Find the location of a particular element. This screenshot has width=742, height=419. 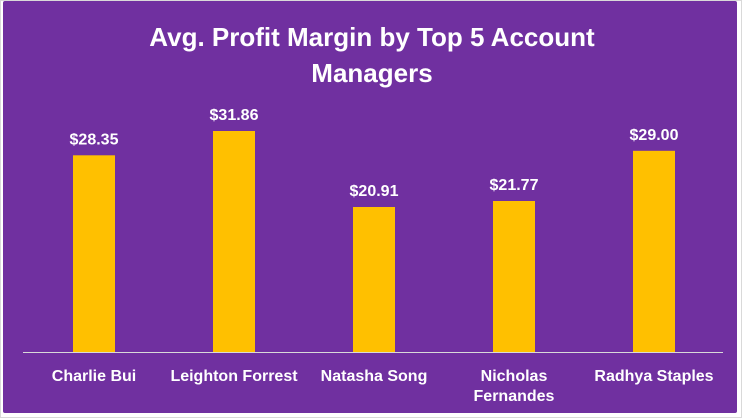

category-label-1-line-1: Charlie Bui is located at coordinates (94, 376).